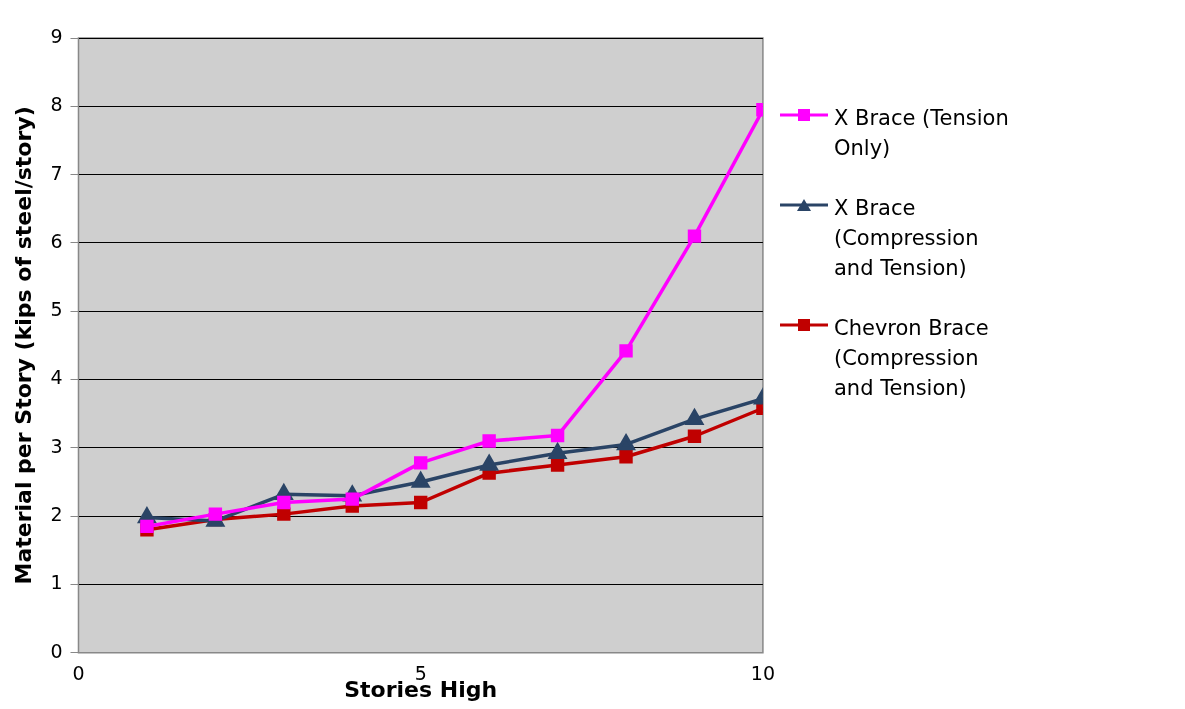 Image resolution: width=1185 pixels, height=709 pixels. What do you see at coordinates (56, 650) in the screenshot?
I see `y-tick-label: 0` at bounding box center [56, 650].